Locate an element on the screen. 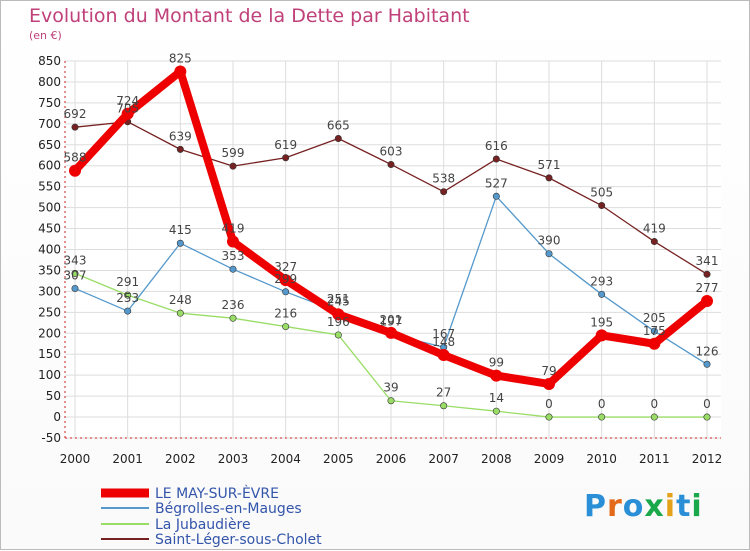  legend-label: La Jubaudière is located at coordinates (203, 525).